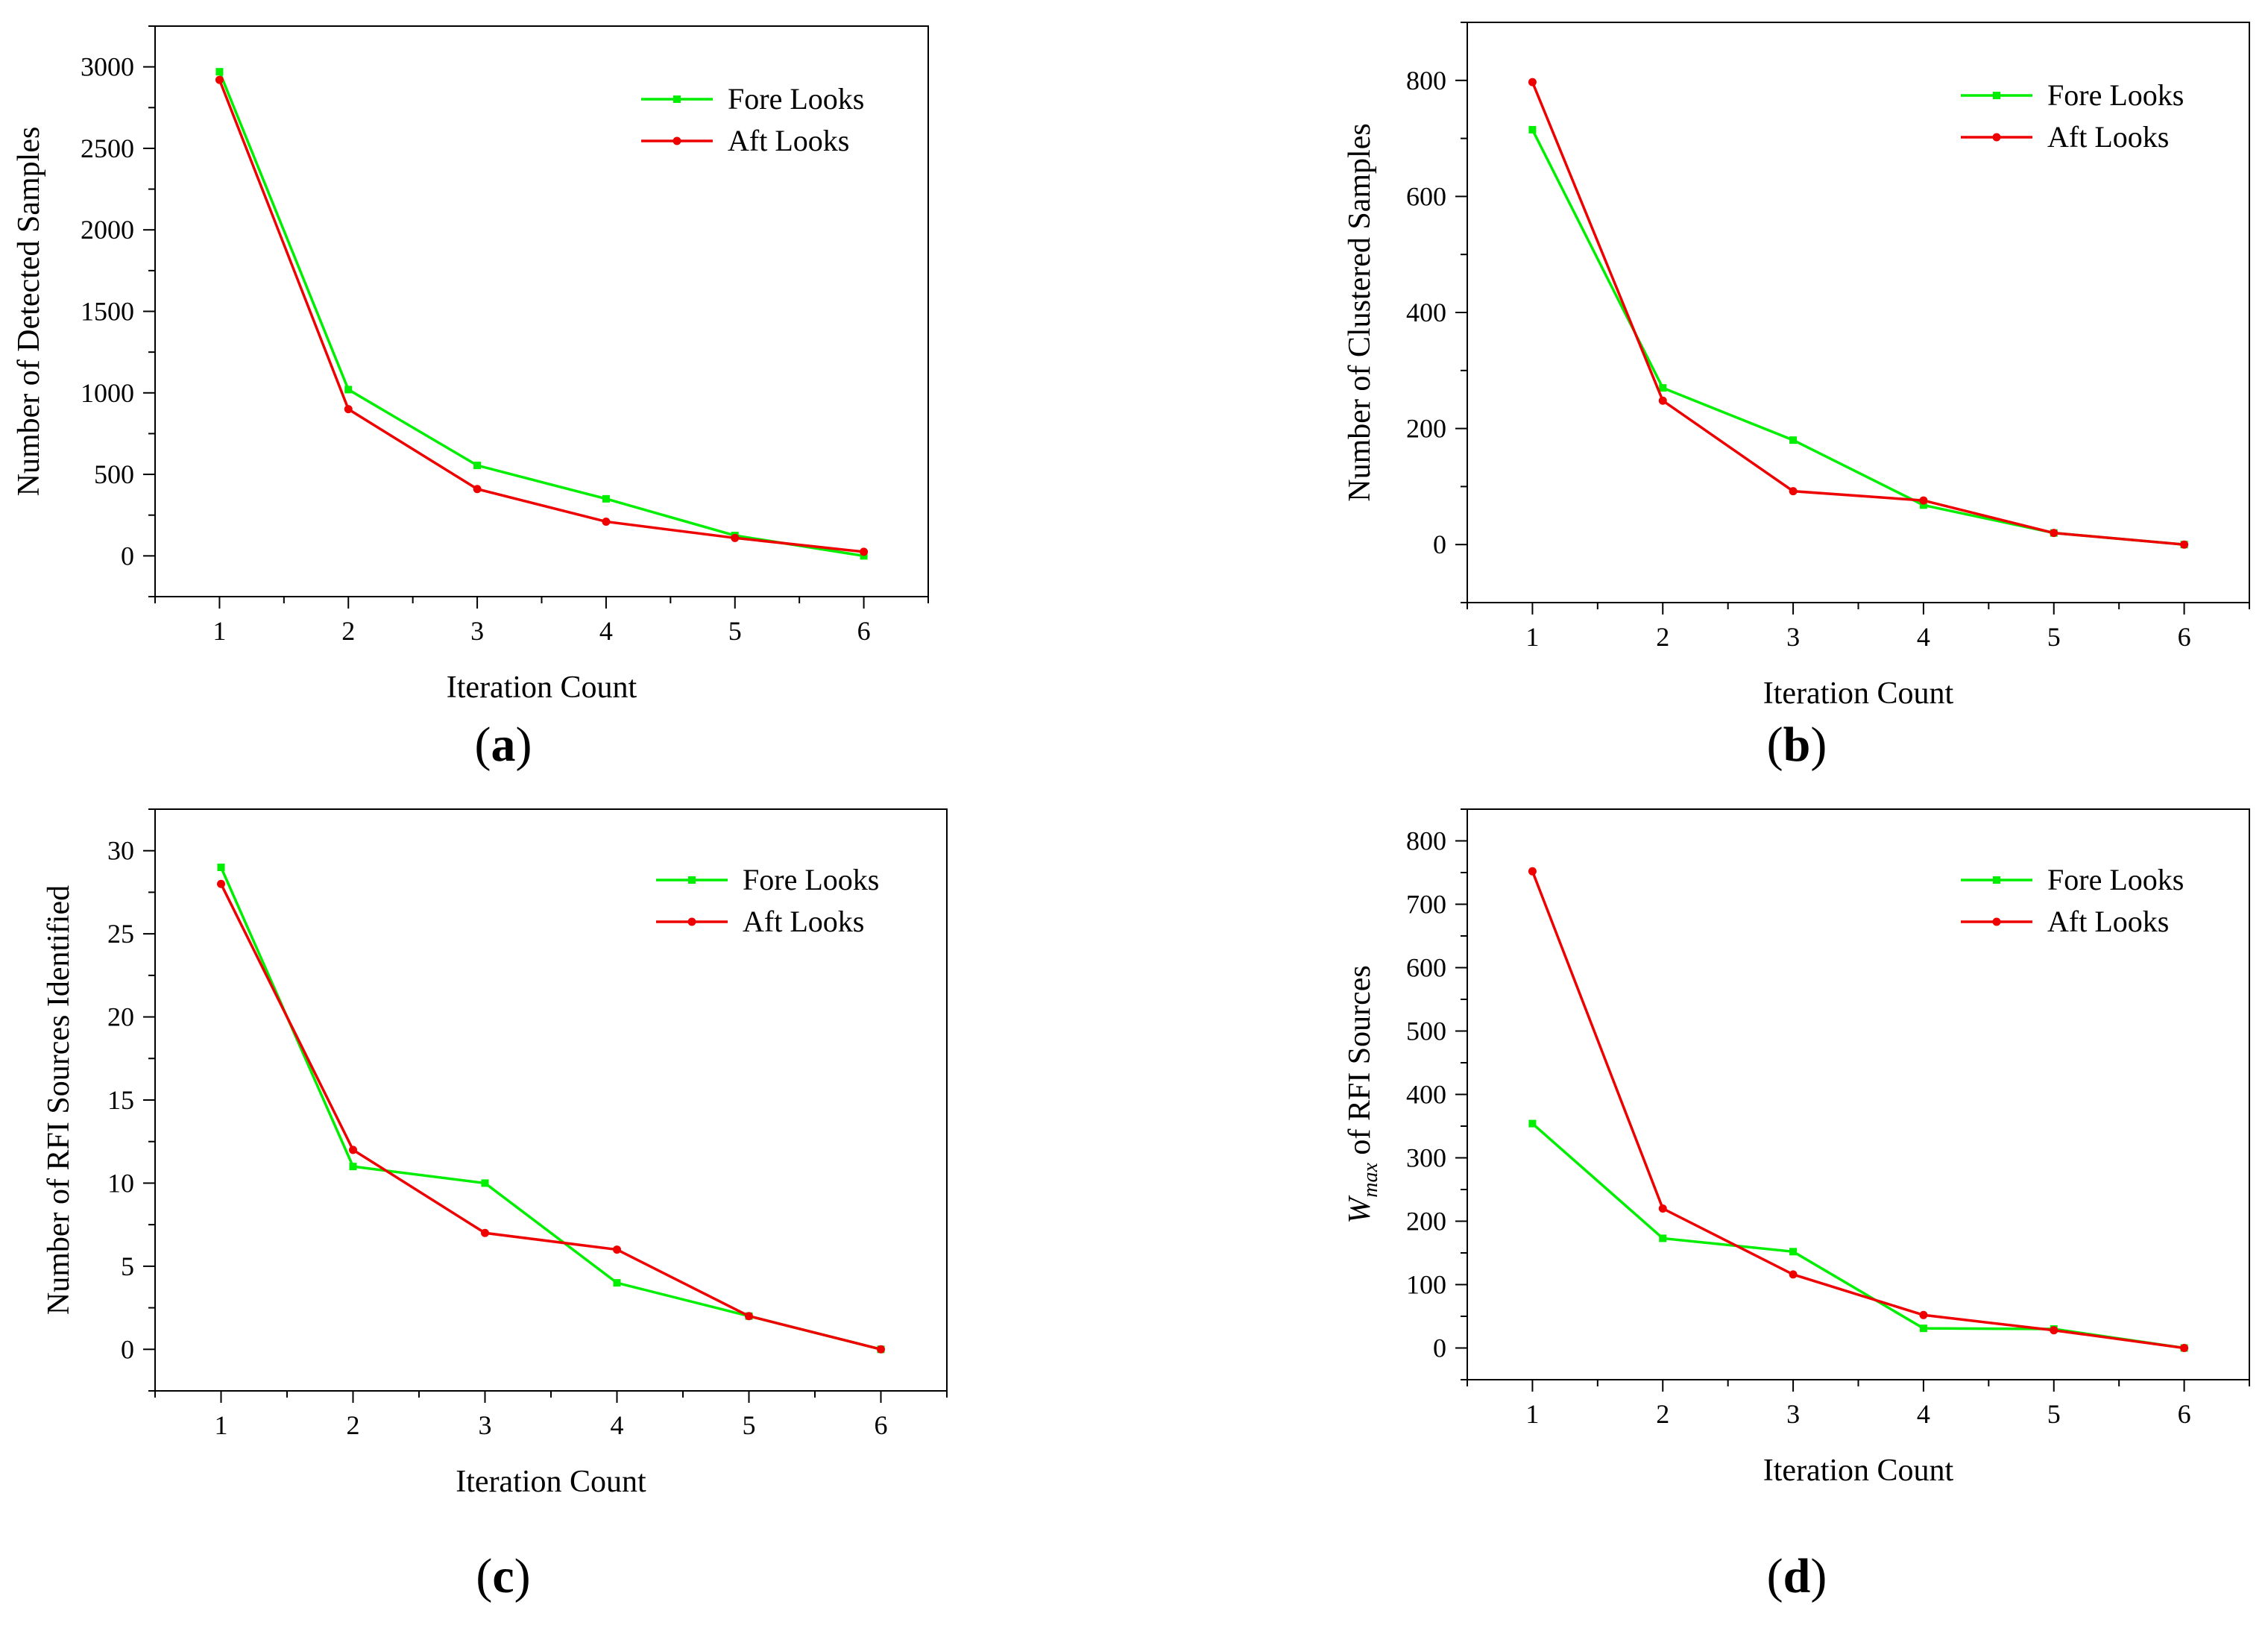 The width and height of the screenshot is (2268, 1634). I want to click on series-line-fore-looks, so click(541, 314).